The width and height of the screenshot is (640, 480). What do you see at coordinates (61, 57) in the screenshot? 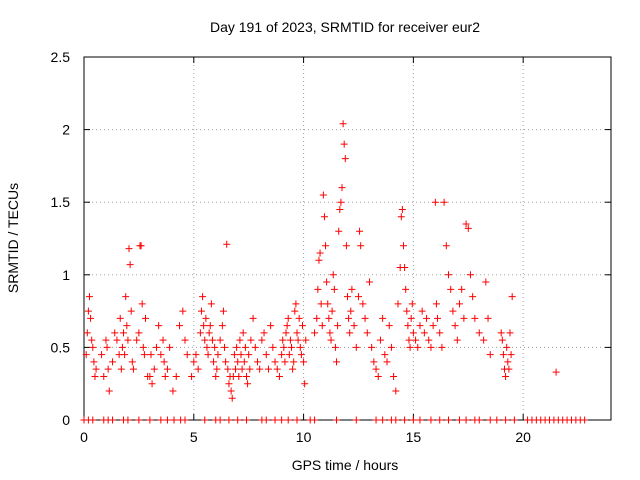
I see `y-tick-label: 2.5` at bounding box center [61, 57].